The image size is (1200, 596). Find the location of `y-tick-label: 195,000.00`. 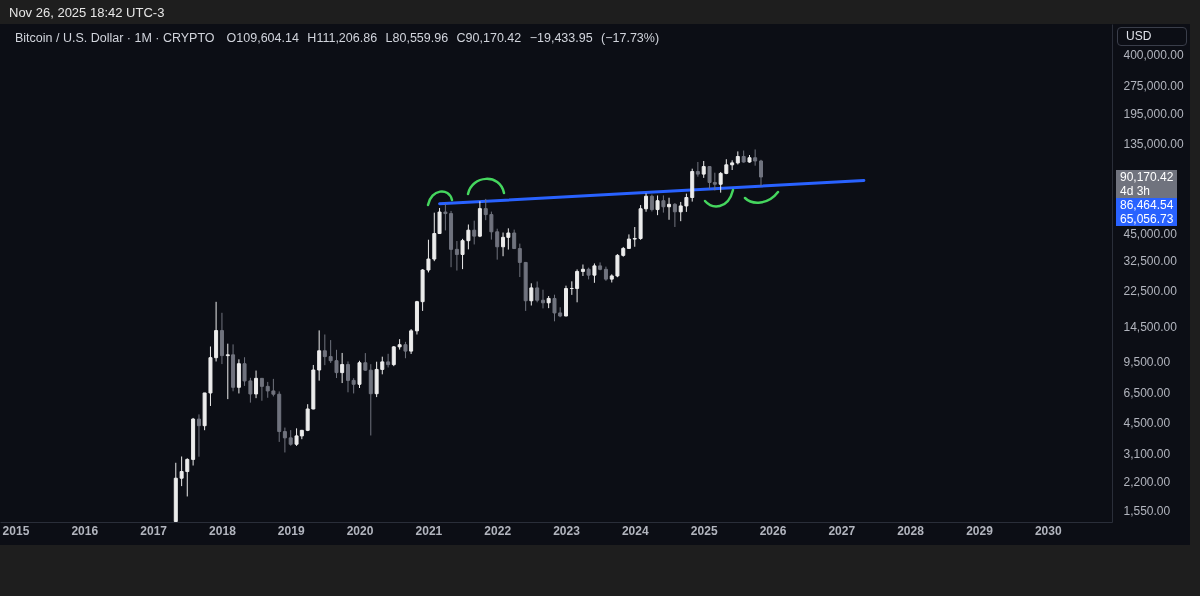

y-tick-label: 195,000.00 is located at coordinates (1153, 114).